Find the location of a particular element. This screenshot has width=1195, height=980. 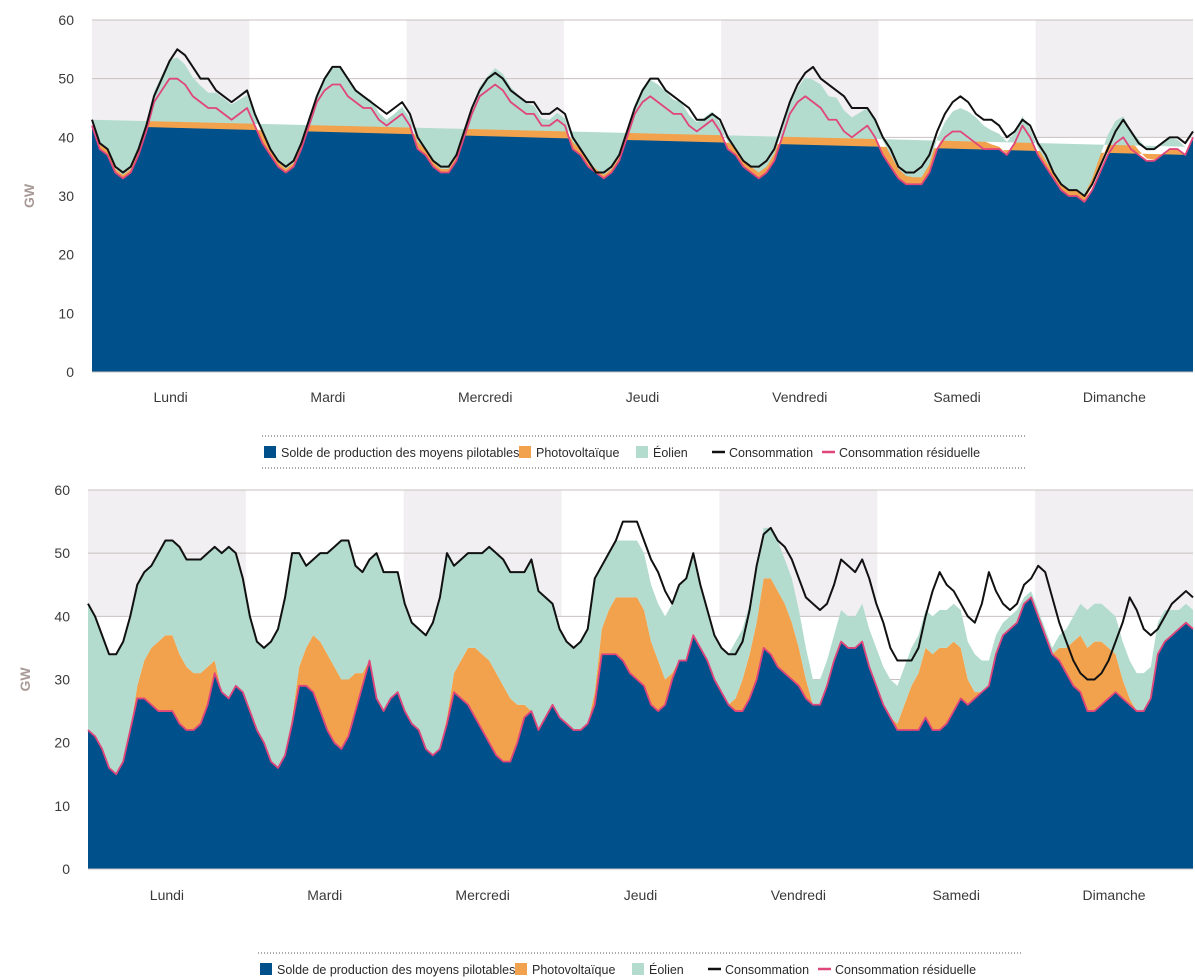

series-line-consumption is located at coordinates (642, 122).